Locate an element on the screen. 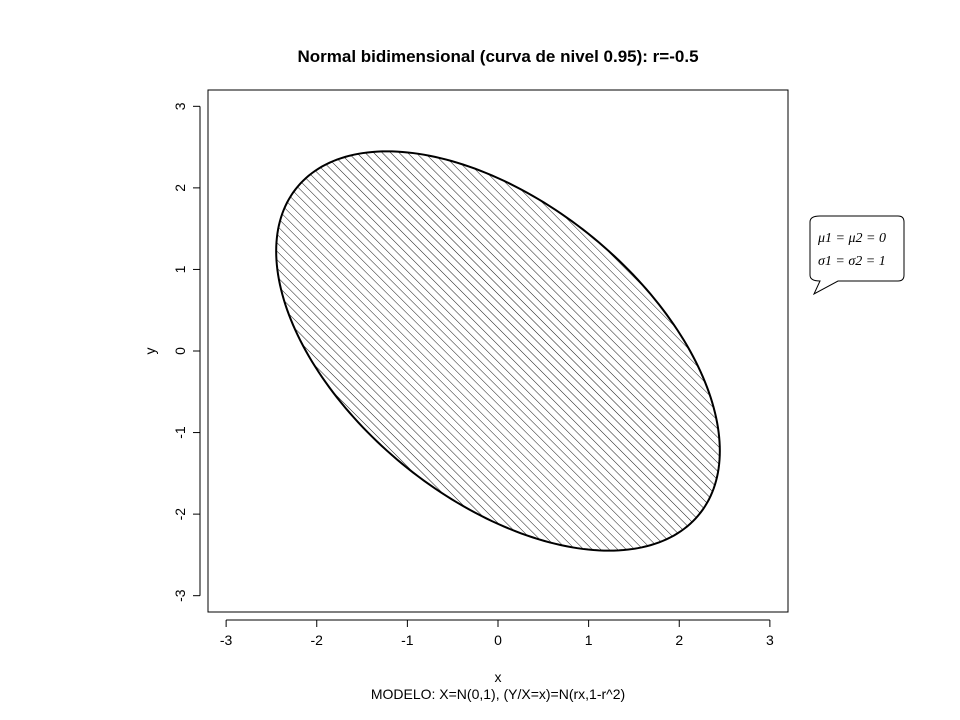  x-tick-label: -1 is located at coordinates (407, 640).